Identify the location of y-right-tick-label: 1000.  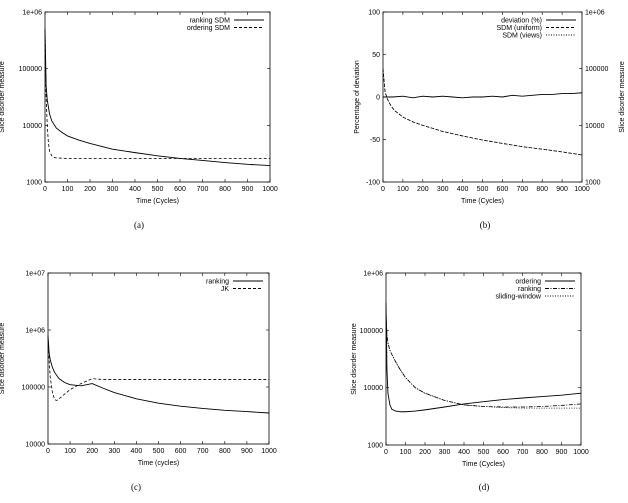
(593, 183).